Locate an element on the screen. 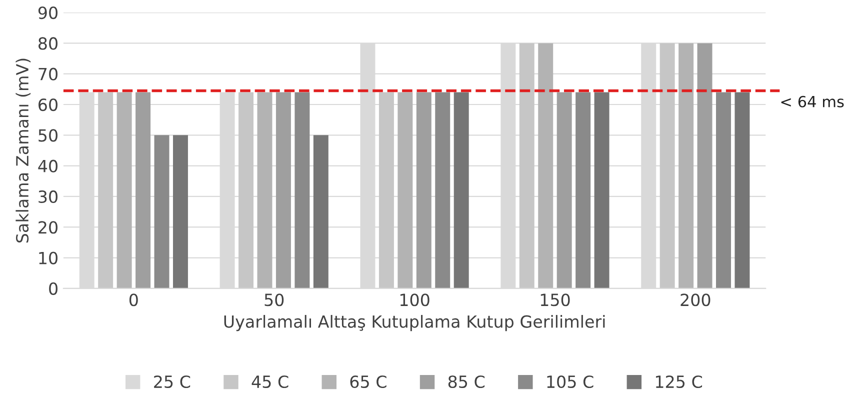 The height and width of the screenshot is (418, 846). x-tick-label: 100 is located at coordinates (415, 300).